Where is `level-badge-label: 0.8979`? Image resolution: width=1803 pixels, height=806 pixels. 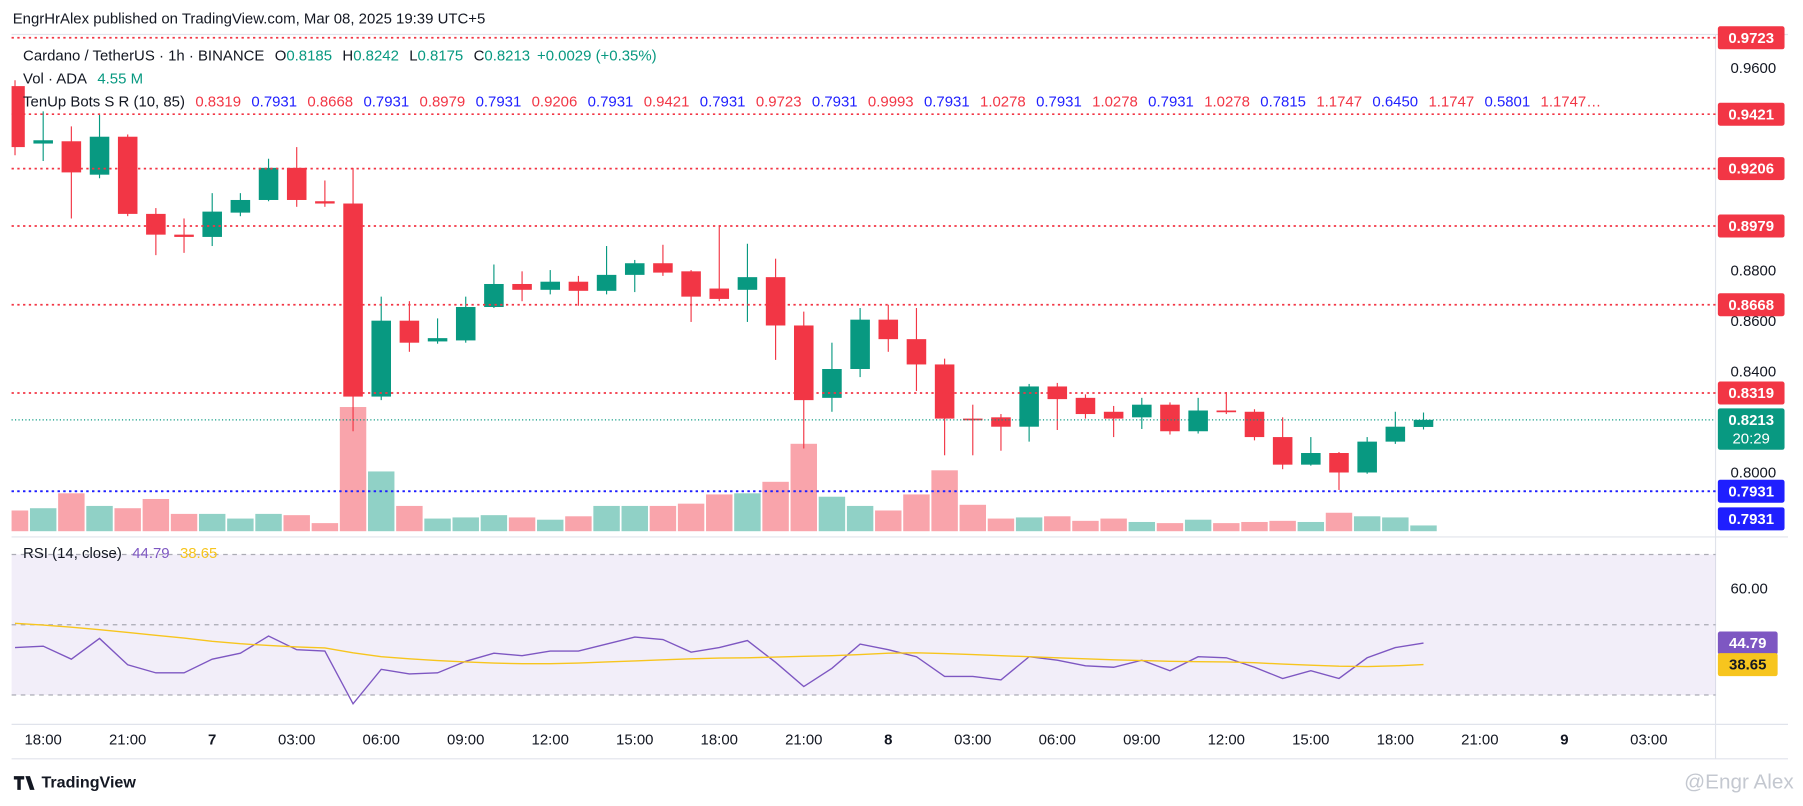
level-badge-label: 0.8979 is located at coordinates (1751, 226).